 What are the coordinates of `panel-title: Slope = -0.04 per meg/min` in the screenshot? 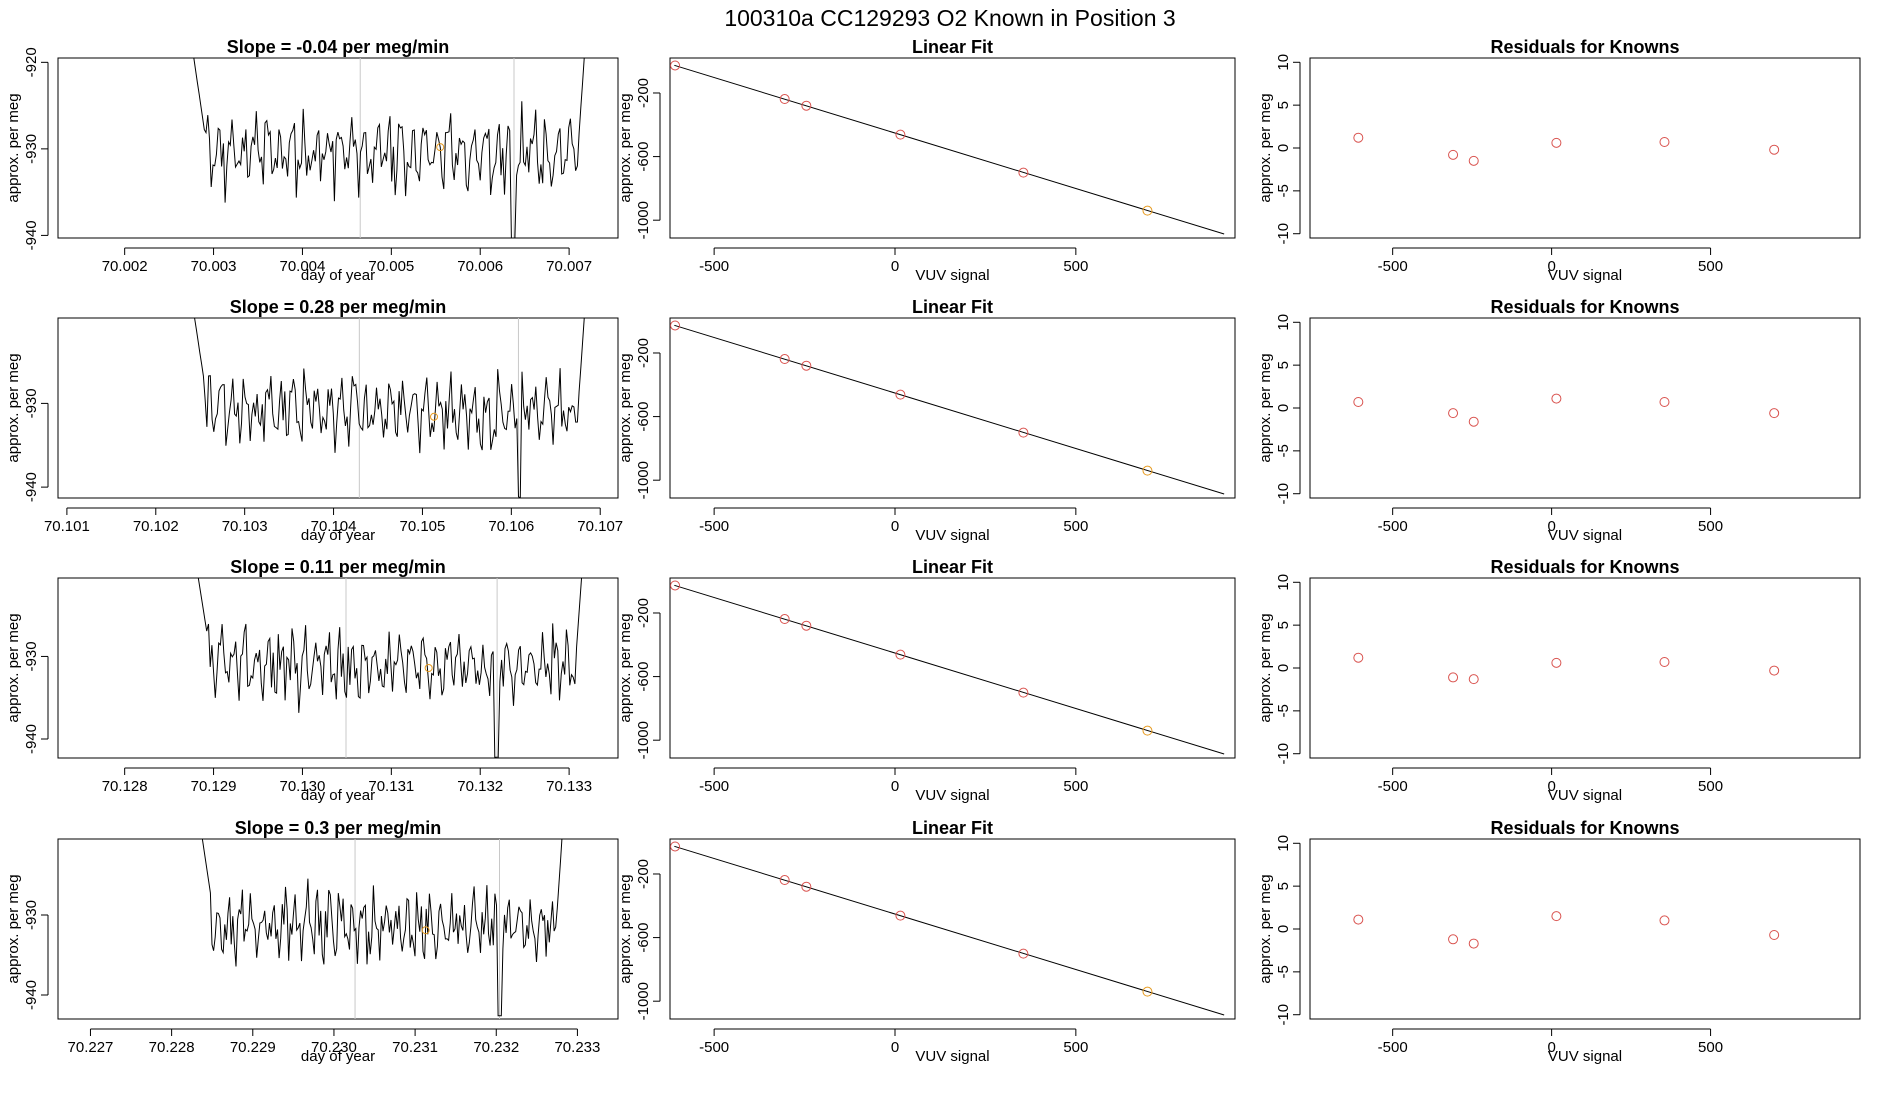 It's located at (338, 47).